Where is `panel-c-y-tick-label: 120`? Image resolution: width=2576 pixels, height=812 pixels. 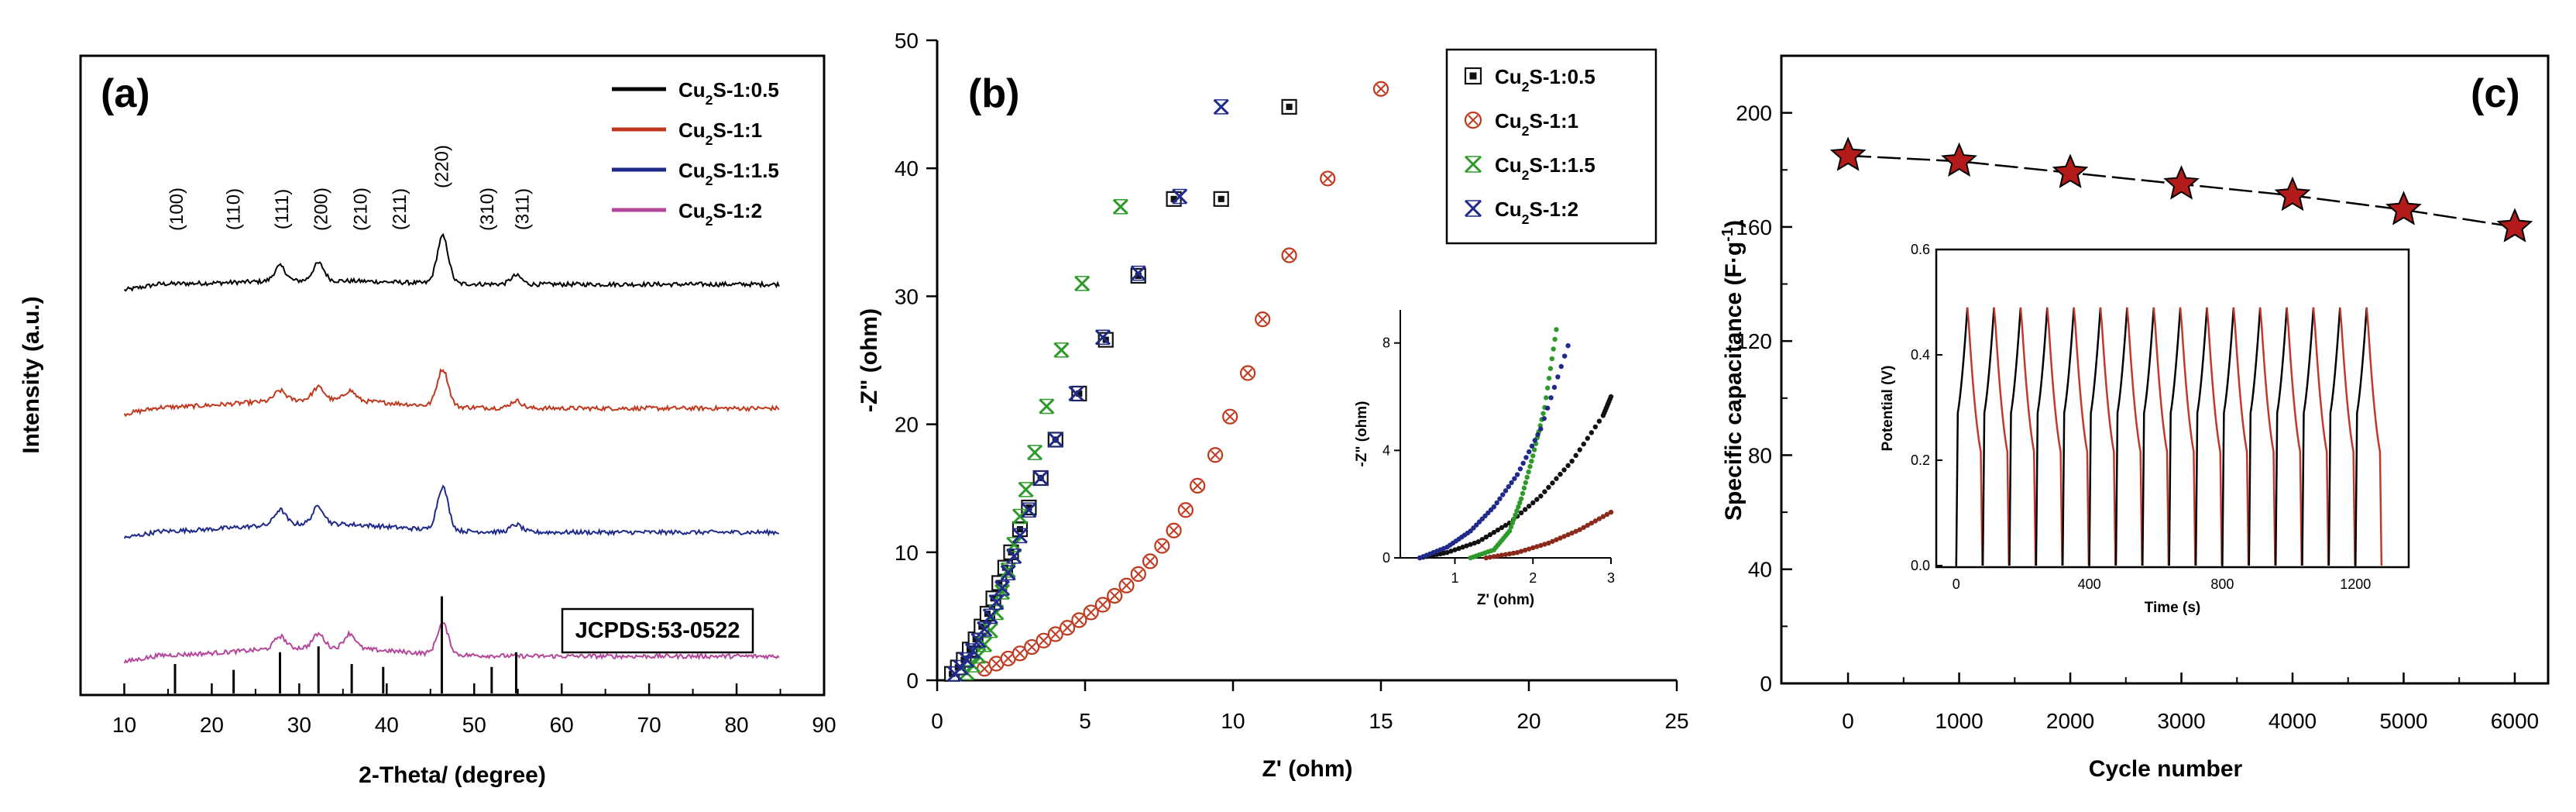 panel-c-y-tick-label: 120 is located at coordinates (1754, 341).